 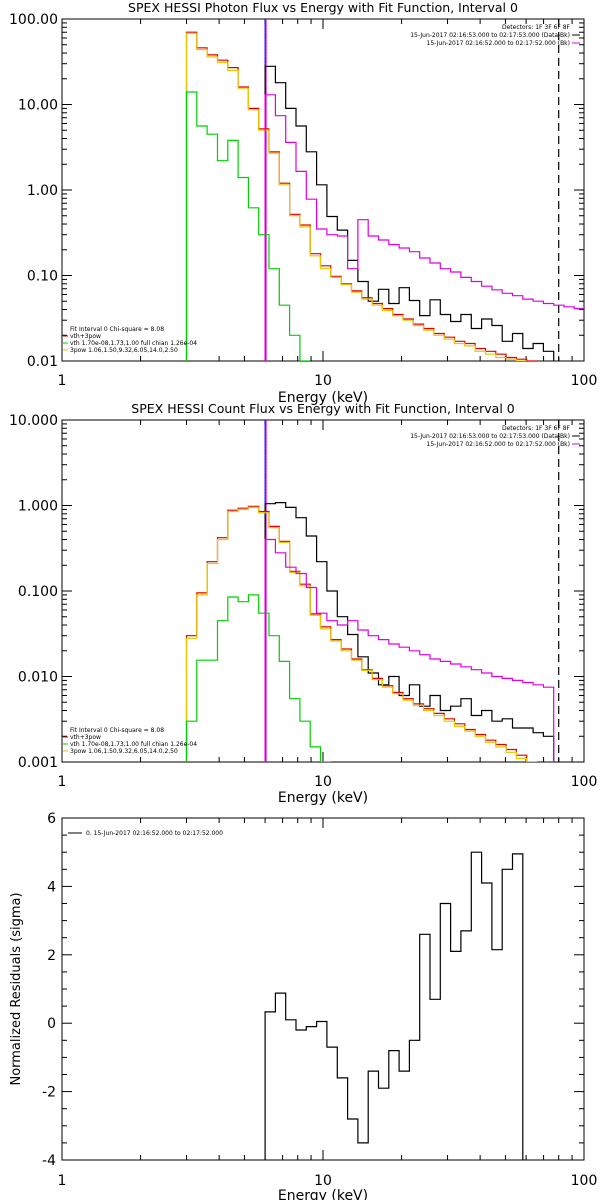 What do you see at coordinates (42, 362) in the screenshot?
I see `y-tick-label: 0.01` at bounding box center [42, 362].